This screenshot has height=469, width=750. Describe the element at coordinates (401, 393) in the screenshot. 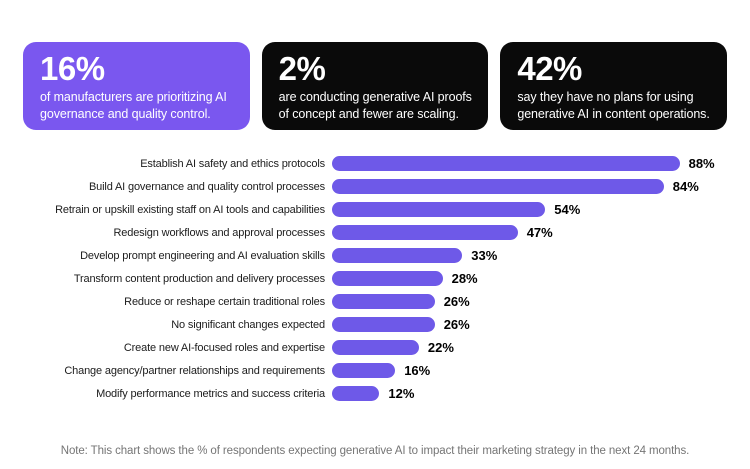

I see `value-label: 12%` at that location.